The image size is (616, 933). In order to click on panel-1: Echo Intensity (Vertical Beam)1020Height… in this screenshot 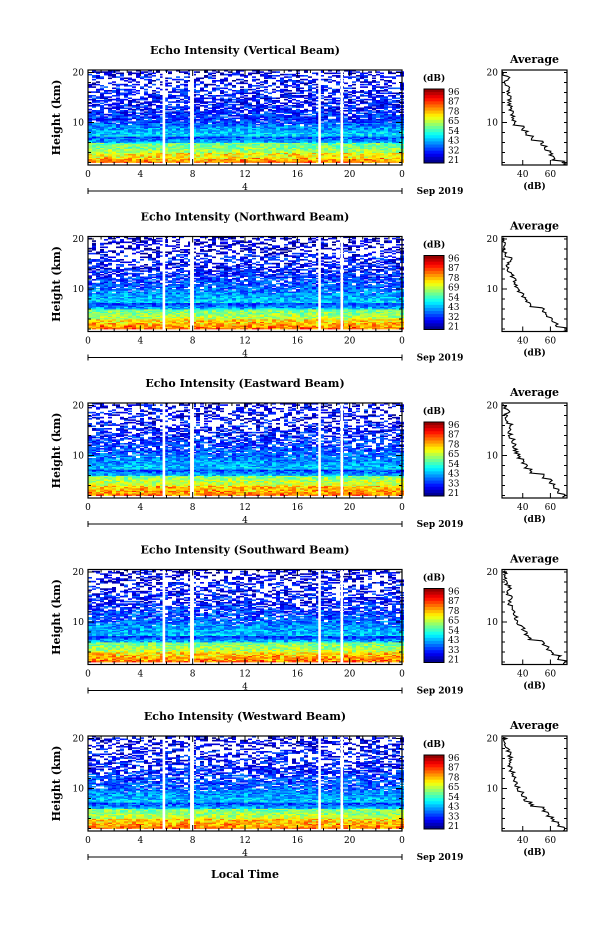, I will do `click(308, 120)`.